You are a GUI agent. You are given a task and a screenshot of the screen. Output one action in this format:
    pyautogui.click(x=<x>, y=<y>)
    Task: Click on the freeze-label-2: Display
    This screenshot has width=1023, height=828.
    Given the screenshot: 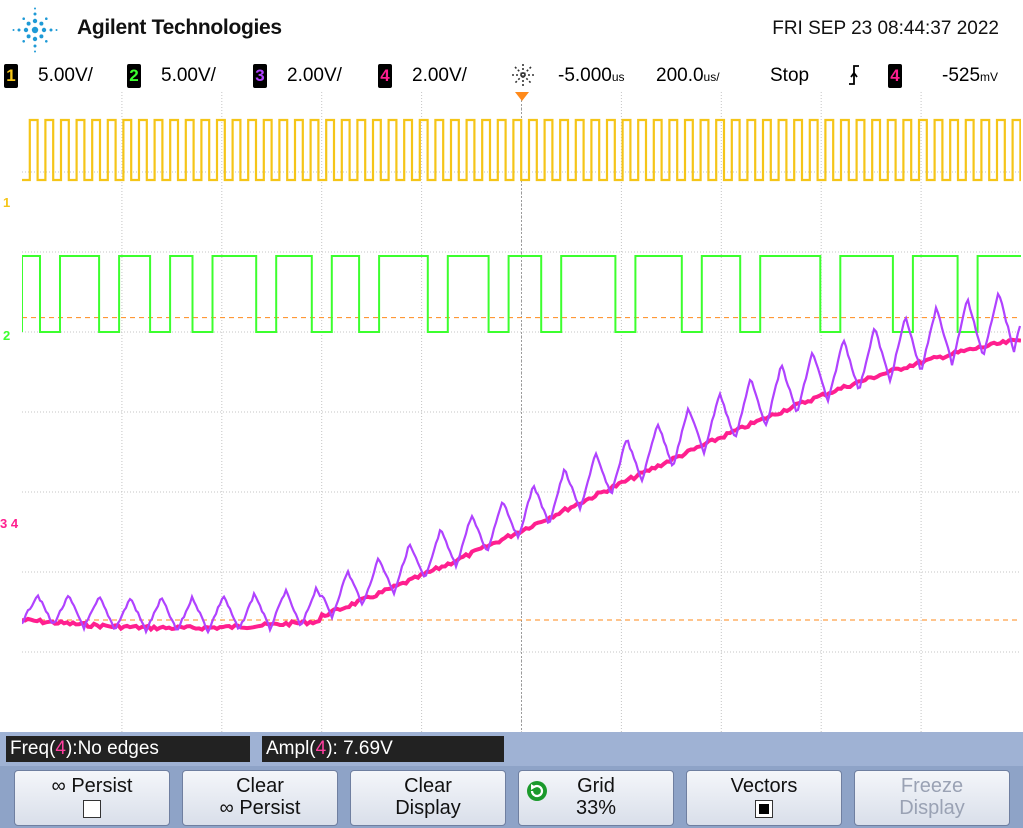 What is the action you would take?
    pyautogui.click(x=932, y=808)
    